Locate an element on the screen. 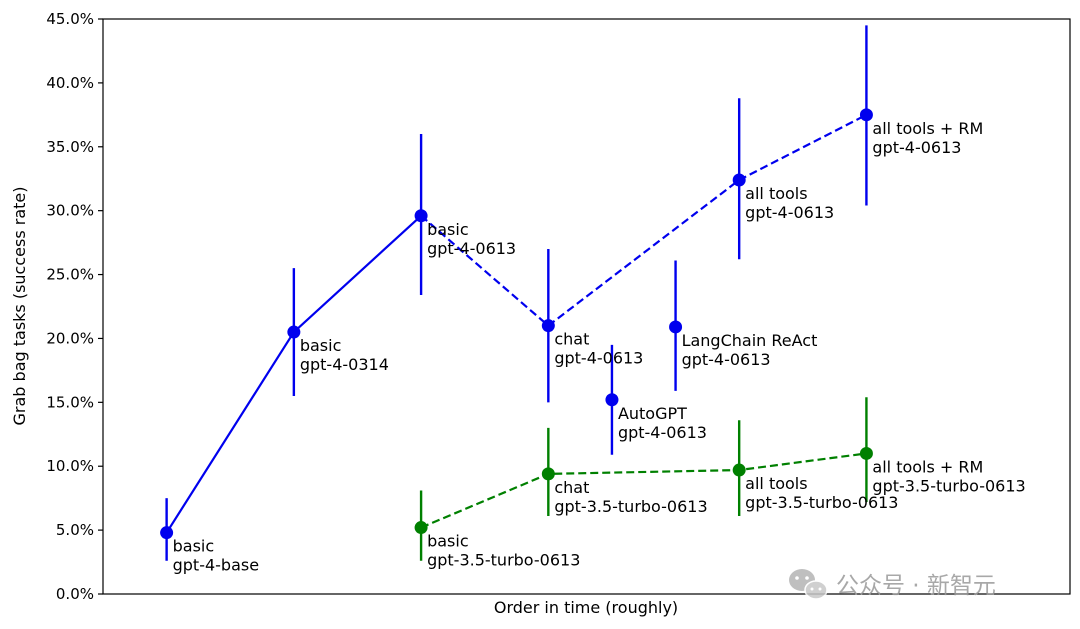 The image size is (1080, 629). y-axis-label: Grab bag tasks (success rate) is located at coordinates (19, 306).